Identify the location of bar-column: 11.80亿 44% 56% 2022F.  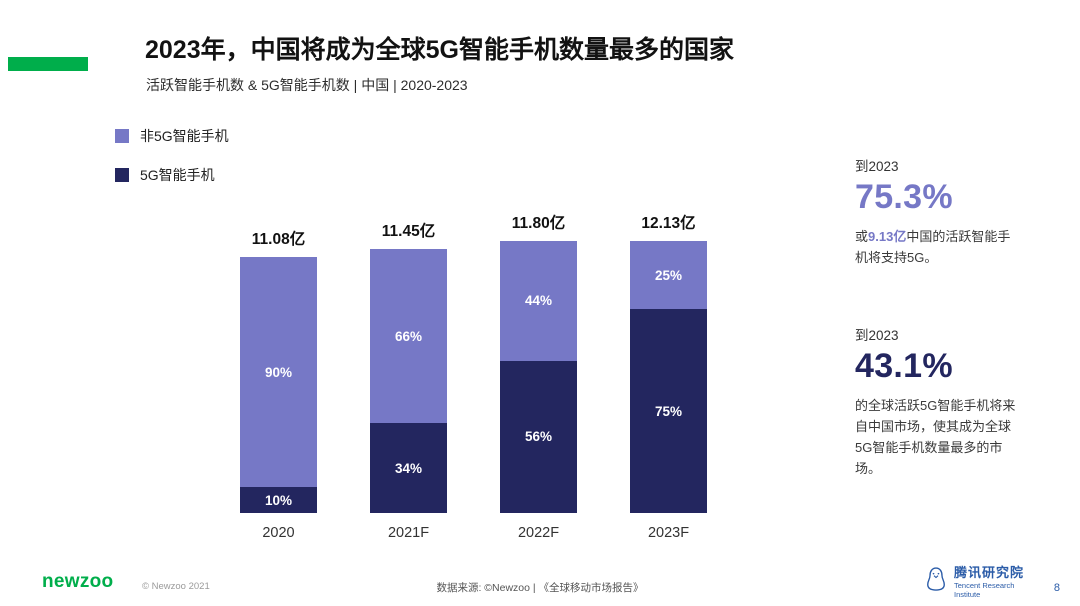
(538, 377).